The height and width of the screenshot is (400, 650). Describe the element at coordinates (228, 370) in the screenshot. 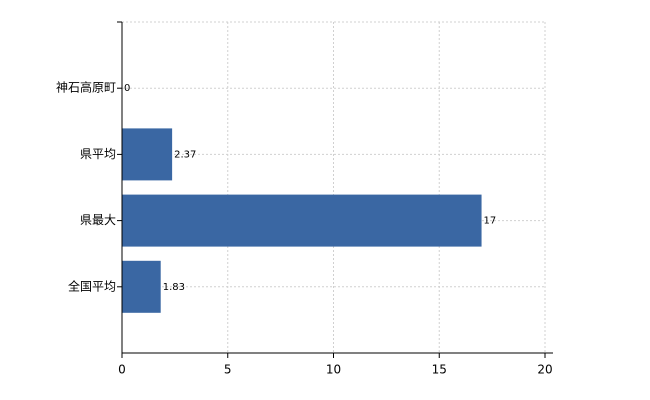

I see `x-tick-label: 5` at that location.